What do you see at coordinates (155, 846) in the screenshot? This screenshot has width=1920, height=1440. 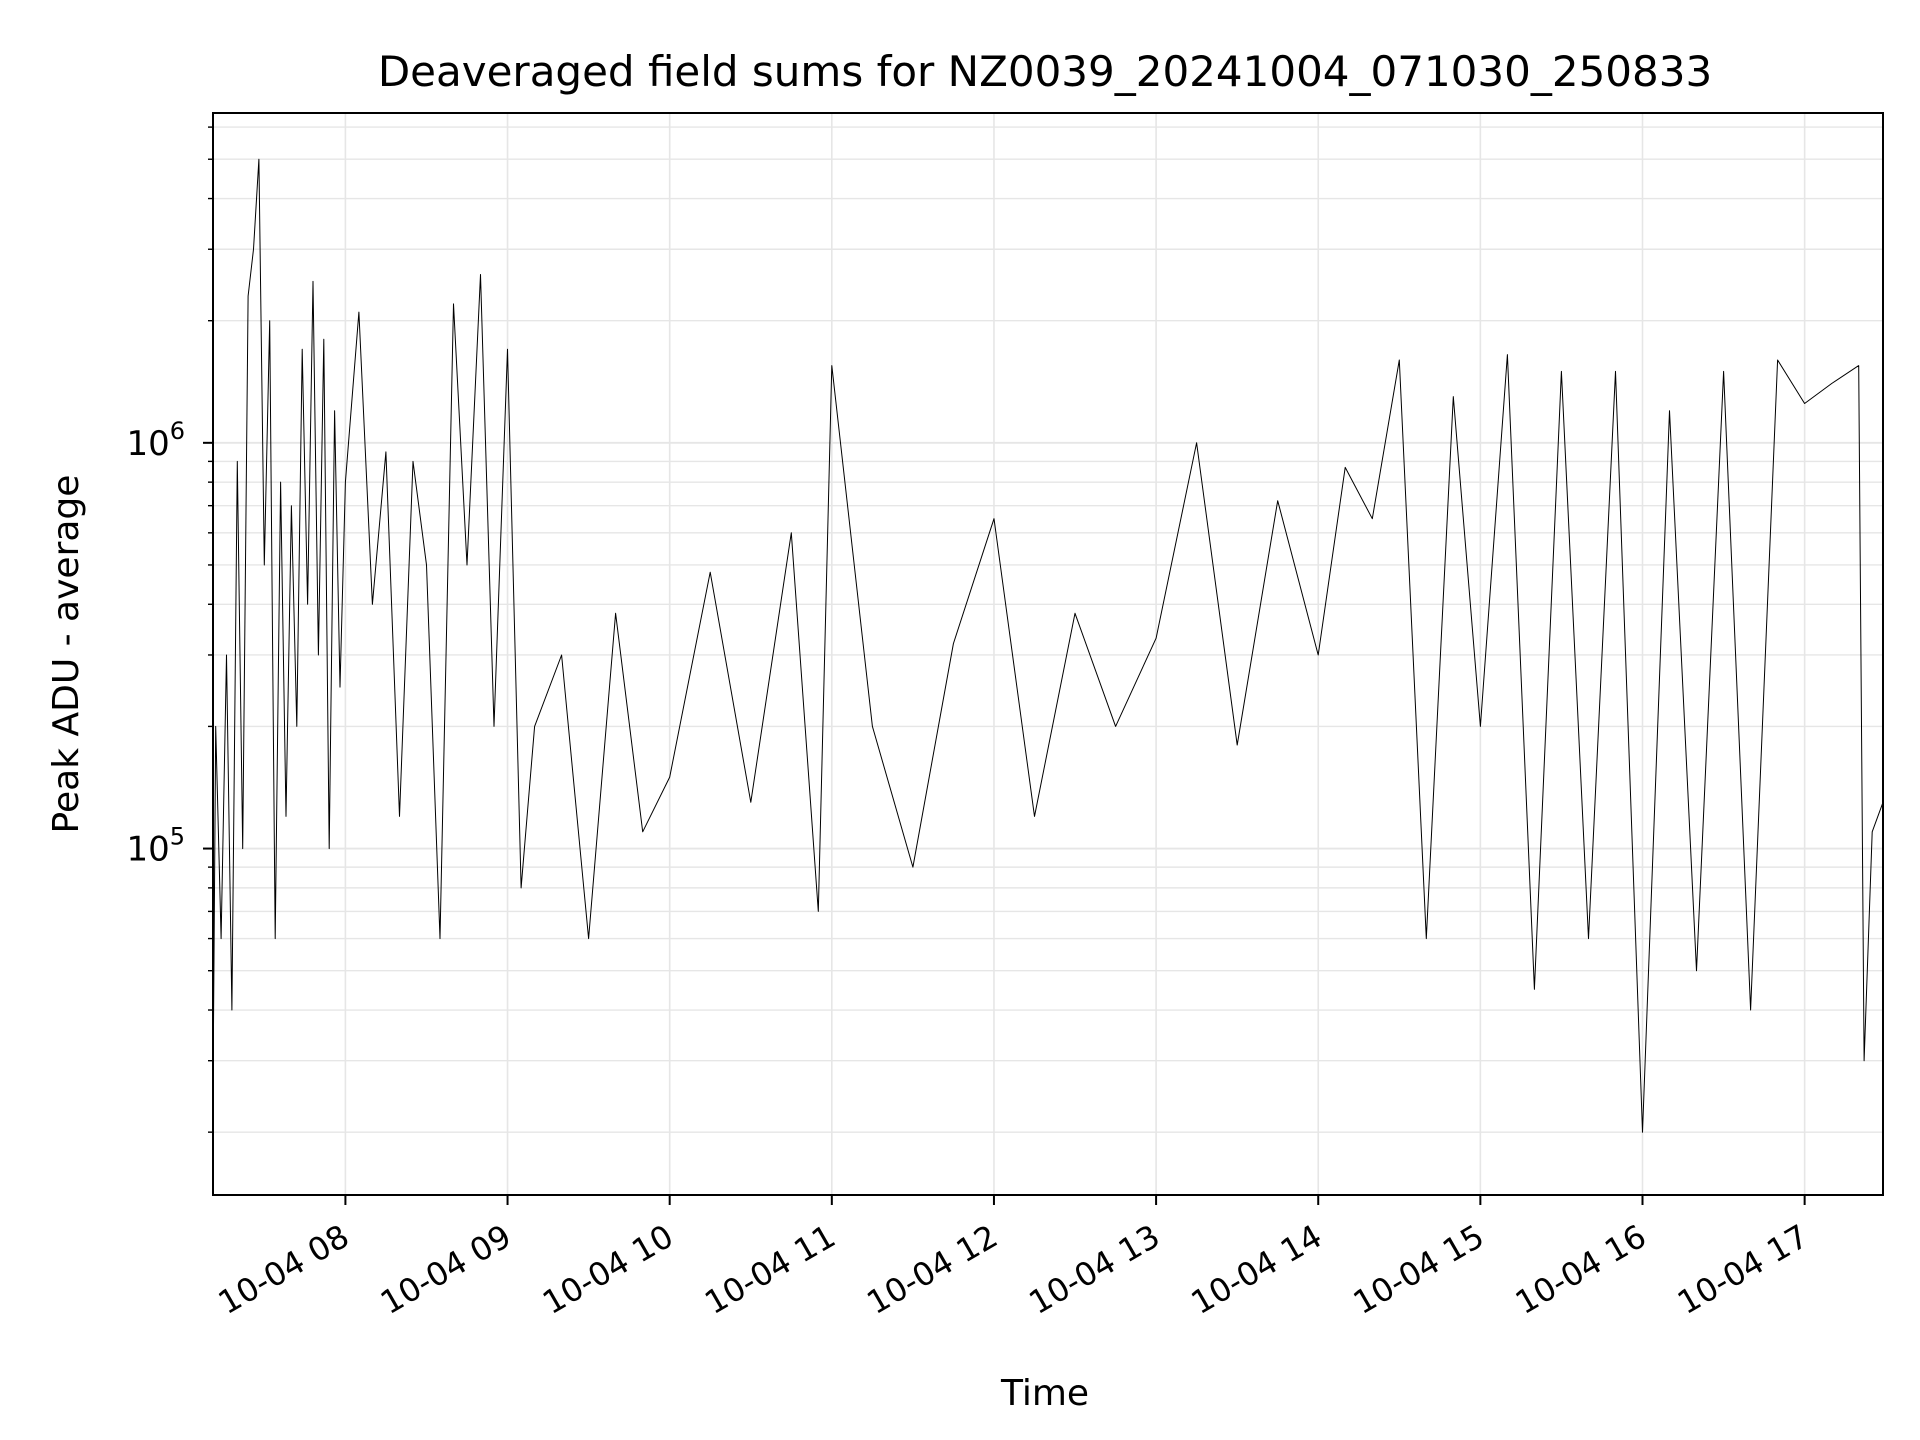 I see `y-tick-label: 10⁵` at bounding box center [155, 846].